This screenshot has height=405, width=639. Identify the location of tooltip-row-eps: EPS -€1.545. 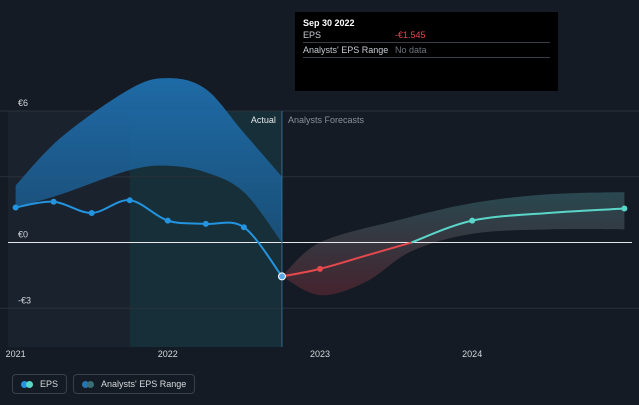
(426, 35).